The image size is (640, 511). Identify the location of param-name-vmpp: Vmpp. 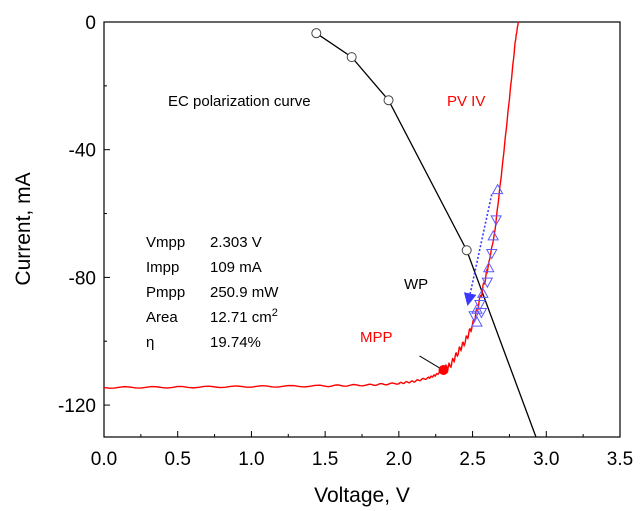
(165, 242).